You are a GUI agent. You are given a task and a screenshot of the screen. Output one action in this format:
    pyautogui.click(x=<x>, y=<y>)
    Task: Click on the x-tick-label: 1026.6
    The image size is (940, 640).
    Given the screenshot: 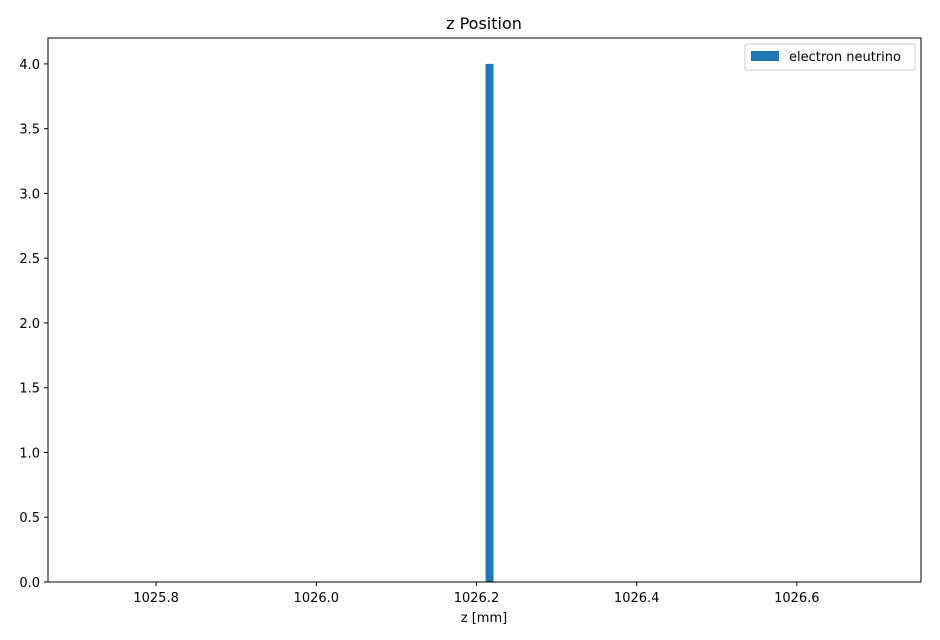 What is the action you would take?
    pyautogui.click(x=797, y=598)
    